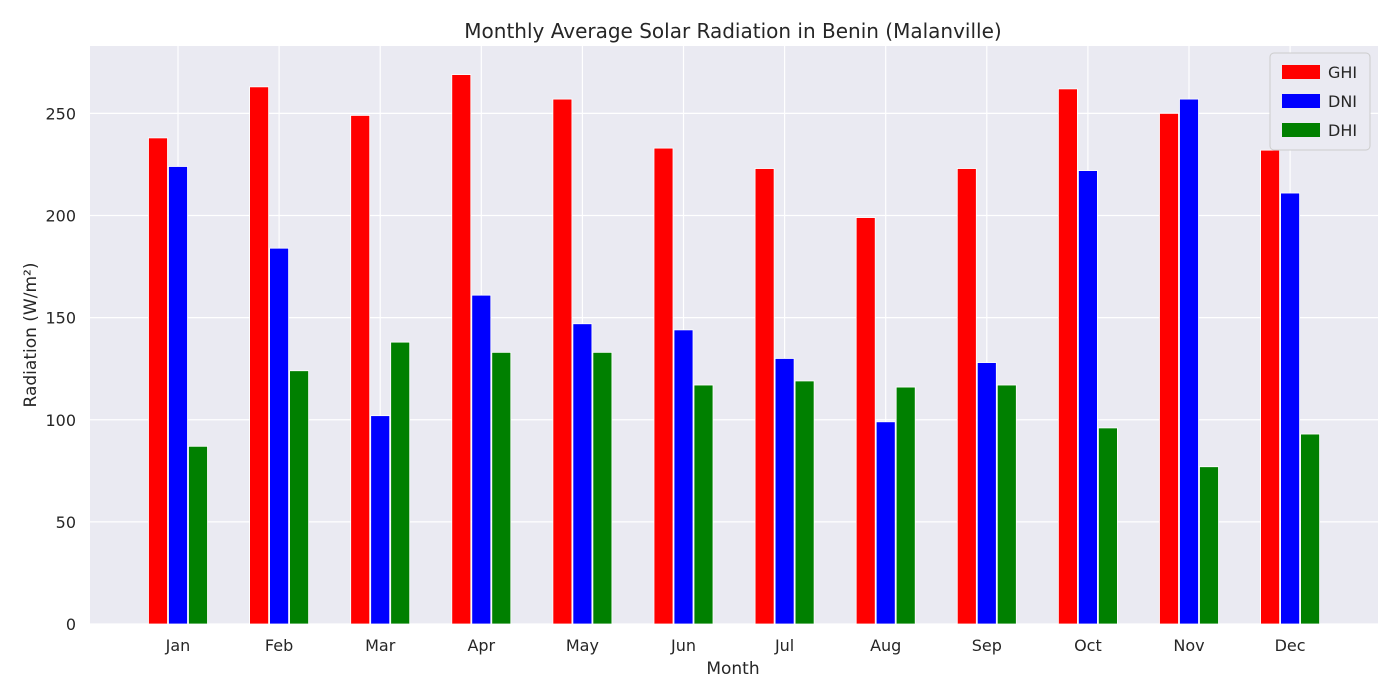  Describe the element at coordinates (1108, 526) in the screenshot. I see `bar-dhi-oct` at that location.